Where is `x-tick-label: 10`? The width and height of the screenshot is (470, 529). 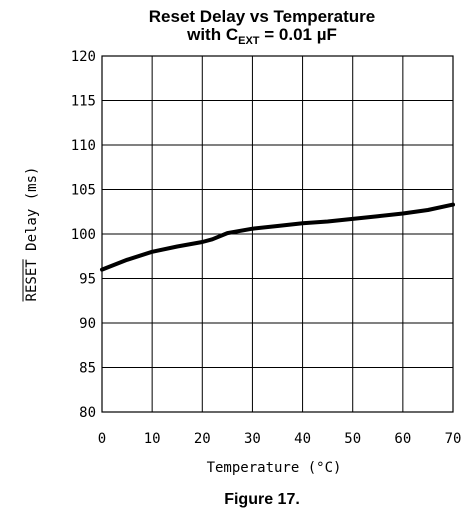
x-tick-label: 10 is located at coordinates (152, 439).